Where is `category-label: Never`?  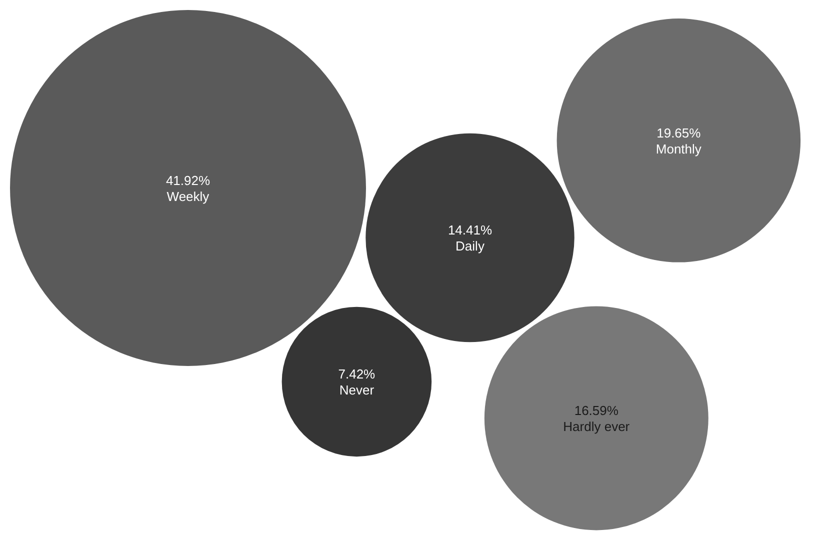 category-label: Never is located at coordinates (357, 390).